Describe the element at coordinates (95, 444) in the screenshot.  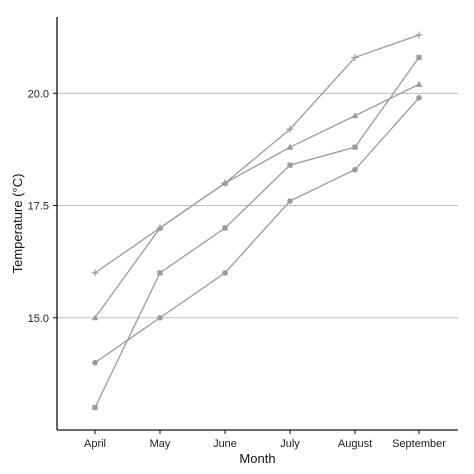
I see `x-tick-label-0: April` at that location.